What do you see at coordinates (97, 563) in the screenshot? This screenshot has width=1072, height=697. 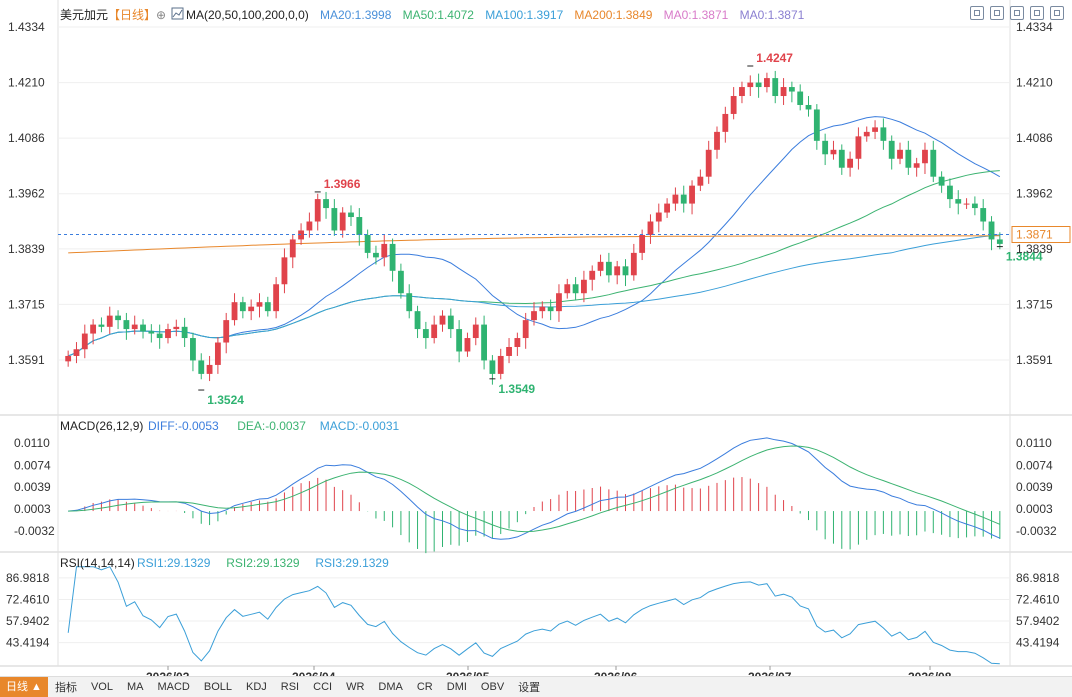 I see `rsi-title: RSI(14,14,14)` at bounding box center [97, 563].